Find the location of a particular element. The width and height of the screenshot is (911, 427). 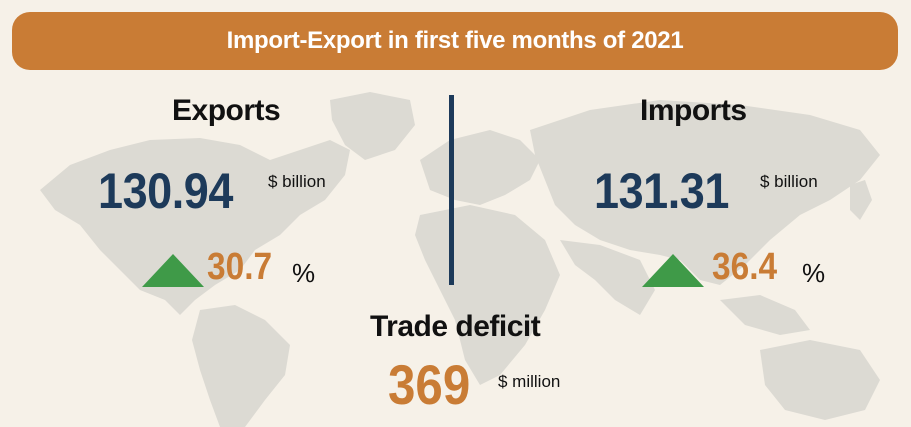

imports-up-triangle-icon is located at coordinates (673, 270).